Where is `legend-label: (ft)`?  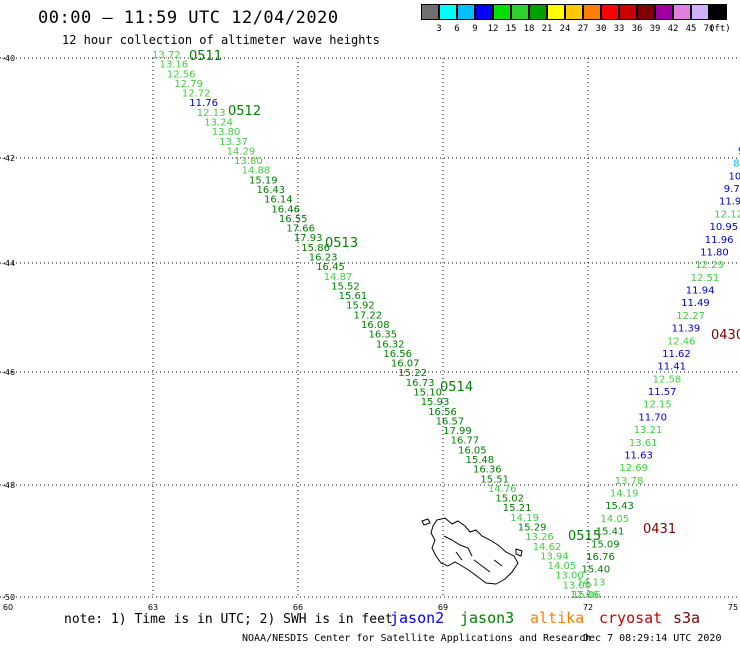
legend-label: (ft) is located at coordinates (720, 29).